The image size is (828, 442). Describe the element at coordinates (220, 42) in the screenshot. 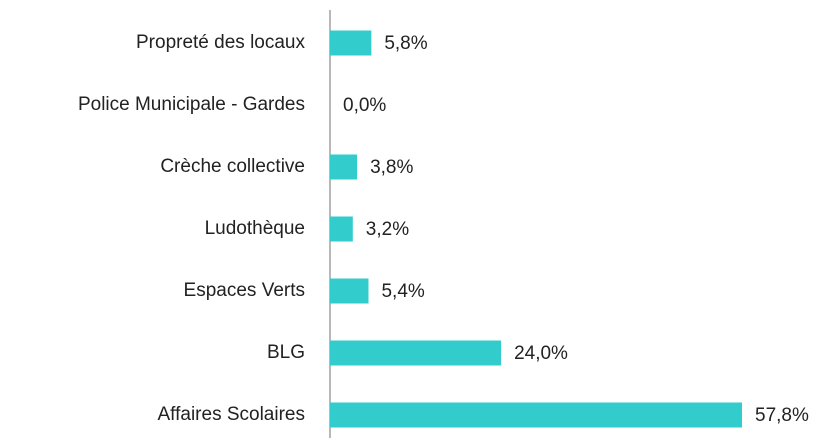

I see `category-label: Propreté des locaux` at that location.